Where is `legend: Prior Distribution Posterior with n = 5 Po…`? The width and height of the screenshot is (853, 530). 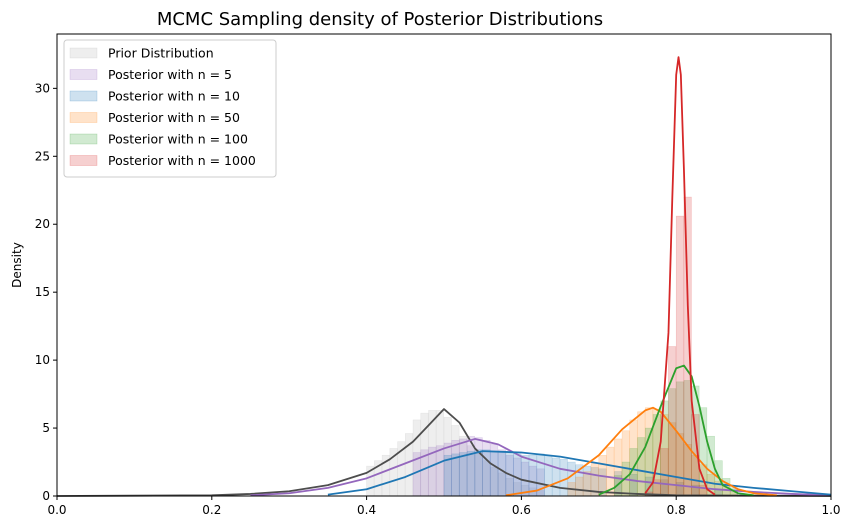
legend: Prior Distribution Posterior with n = 5 Po… is located at coordinates (170, 108).